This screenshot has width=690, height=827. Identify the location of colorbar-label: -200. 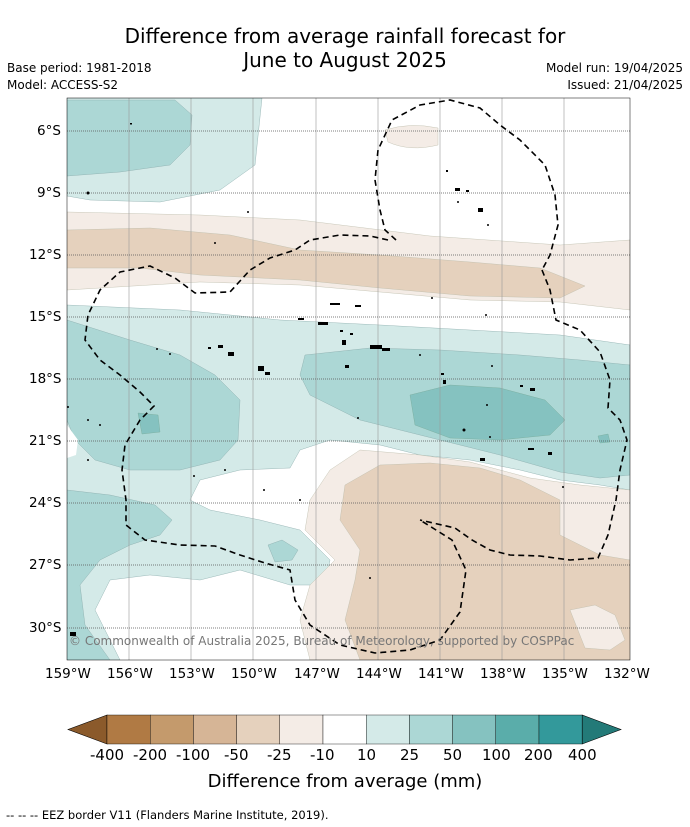
(150, 755).